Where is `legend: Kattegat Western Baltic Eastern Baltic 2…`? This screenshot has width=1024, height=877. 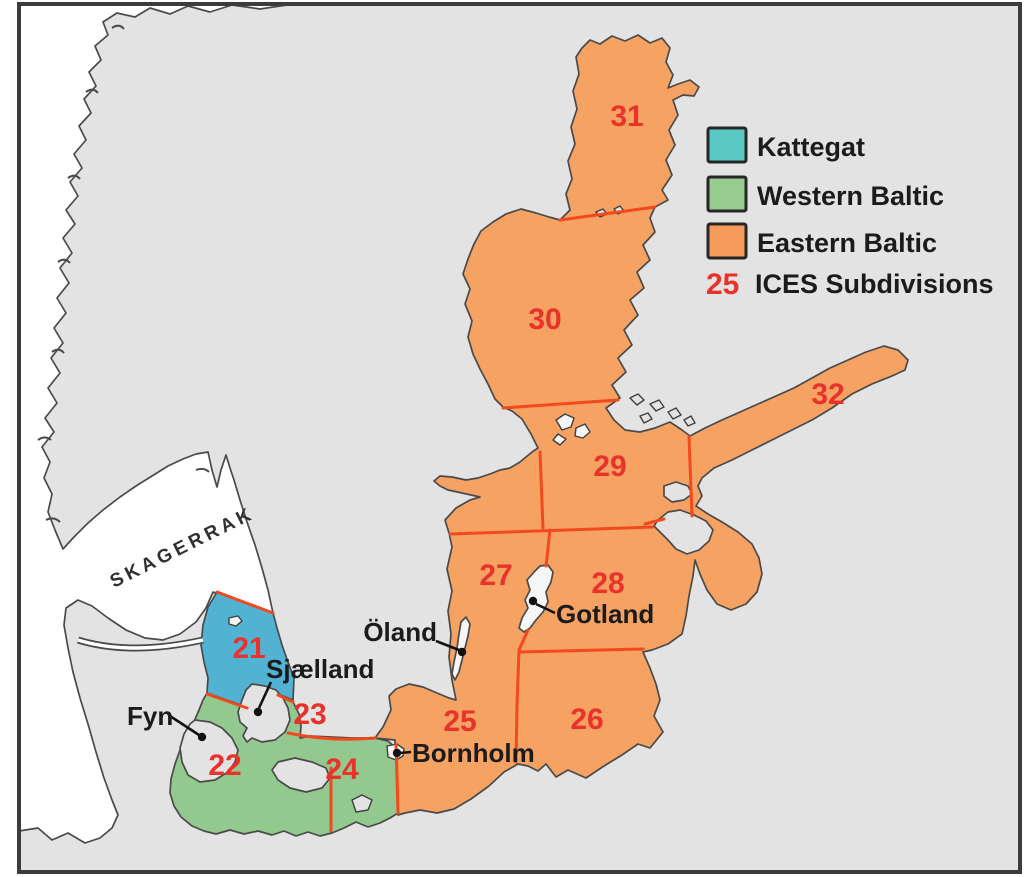
legend: Kattegat Western Baltic Eastern Baltic 2… is located at coordinates (850, 213).